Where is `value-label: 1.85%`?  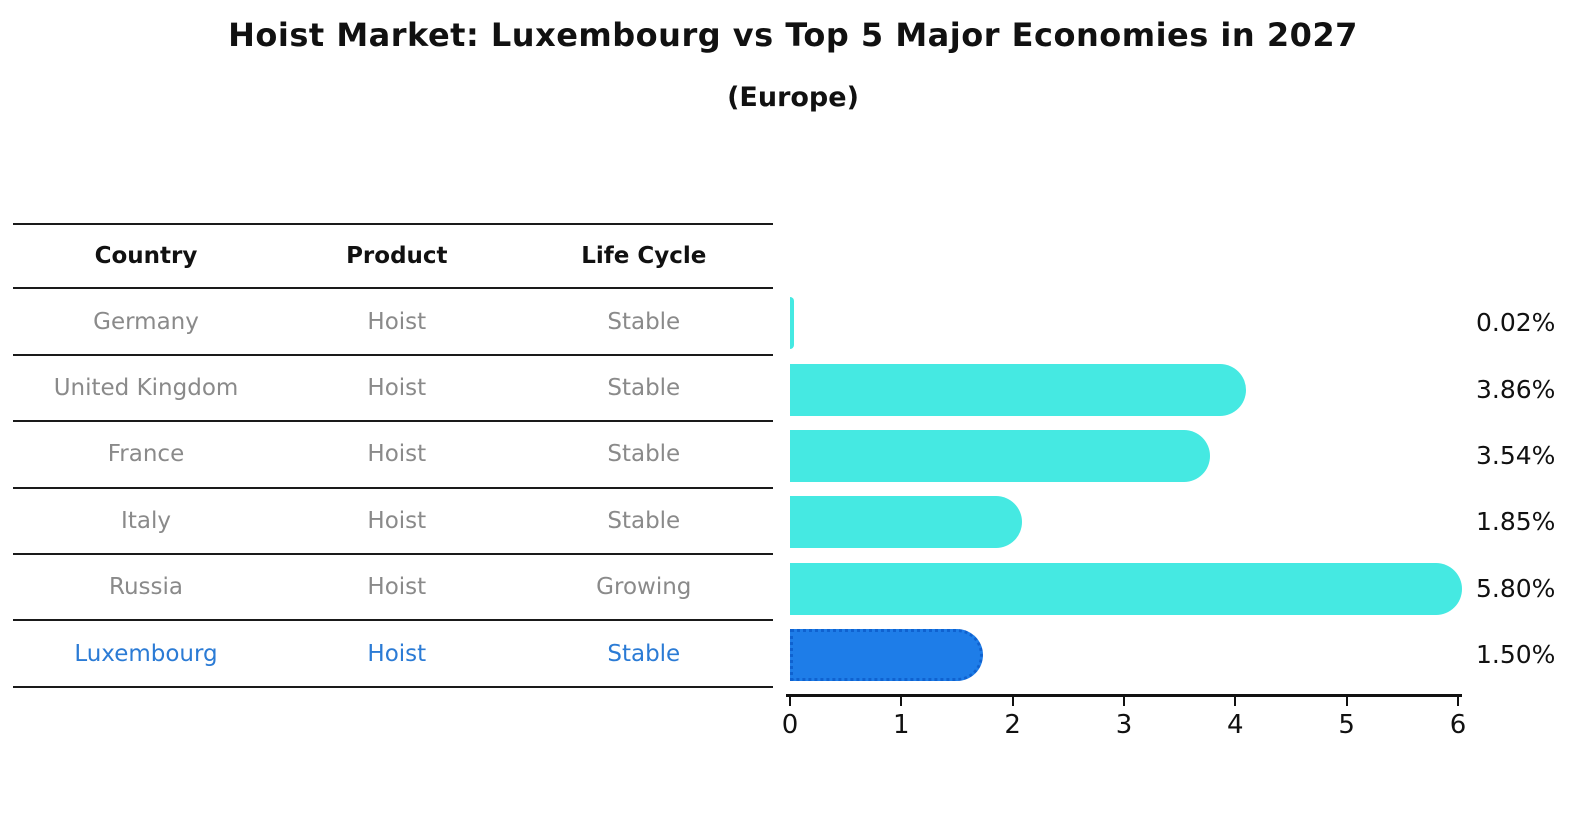 value-label: 1.85% is located at coordinates (1516, 522).